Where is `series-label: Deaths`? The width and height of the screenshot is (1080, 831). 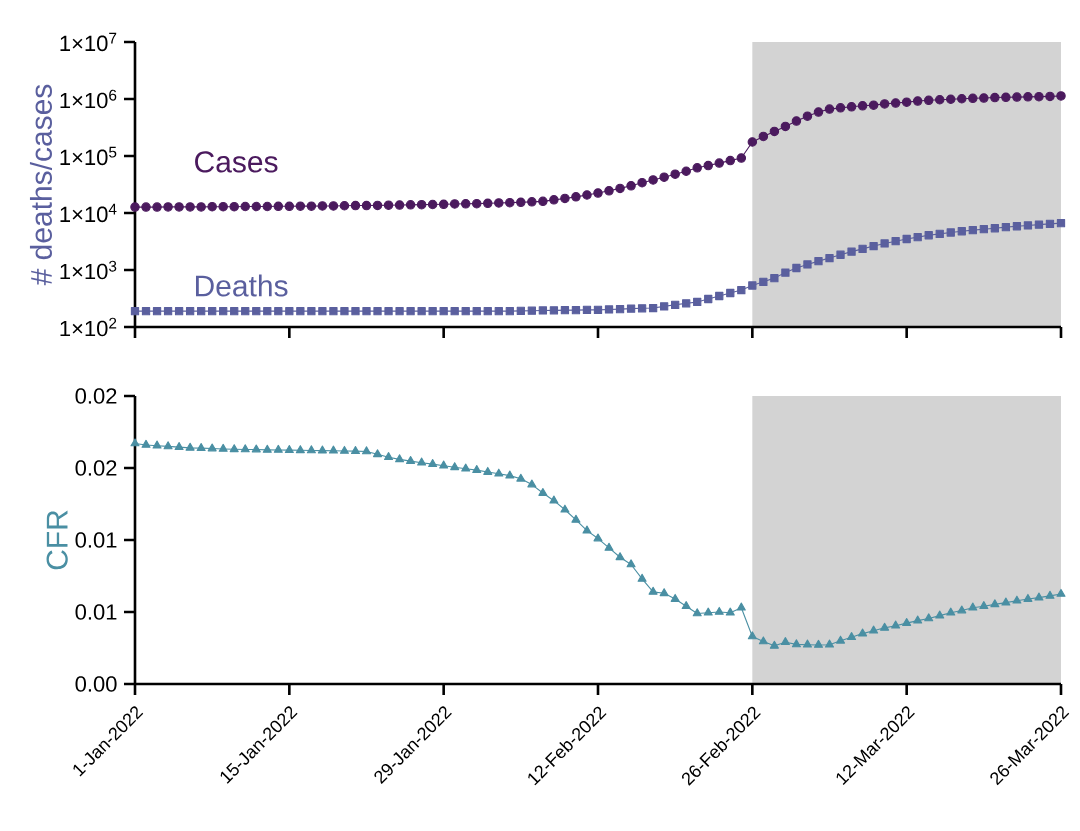 series-label: Deaths is located at coordinates (242, 285).